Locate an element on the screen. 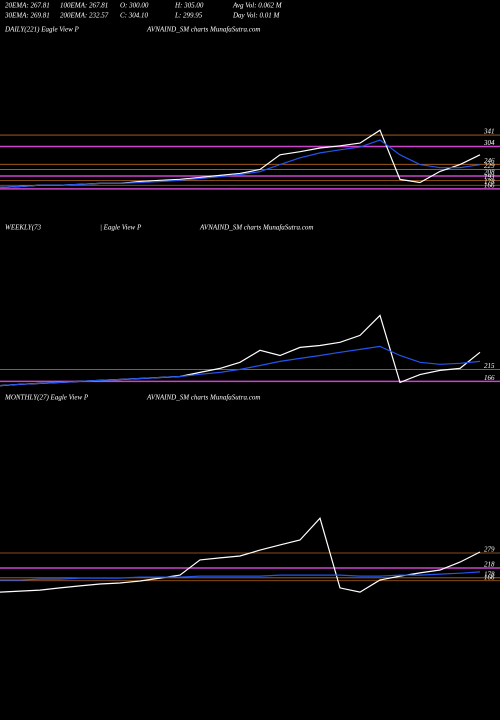 This screenshot has width=500, height=720. header-stat: Avg Vol: 0.062 M is located at coordinates (257, 6).